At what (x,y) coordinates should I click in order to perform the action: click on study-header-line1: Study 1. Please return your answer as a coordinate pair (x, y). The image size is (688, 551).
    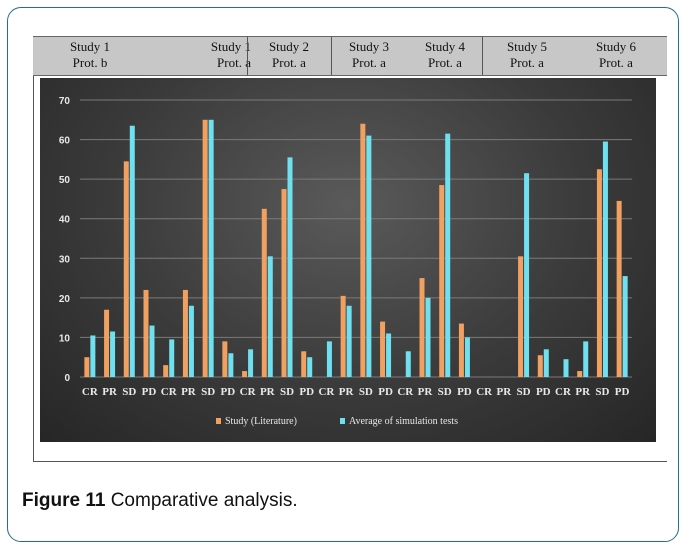
    Looking at the image, I should click on (90, 46).